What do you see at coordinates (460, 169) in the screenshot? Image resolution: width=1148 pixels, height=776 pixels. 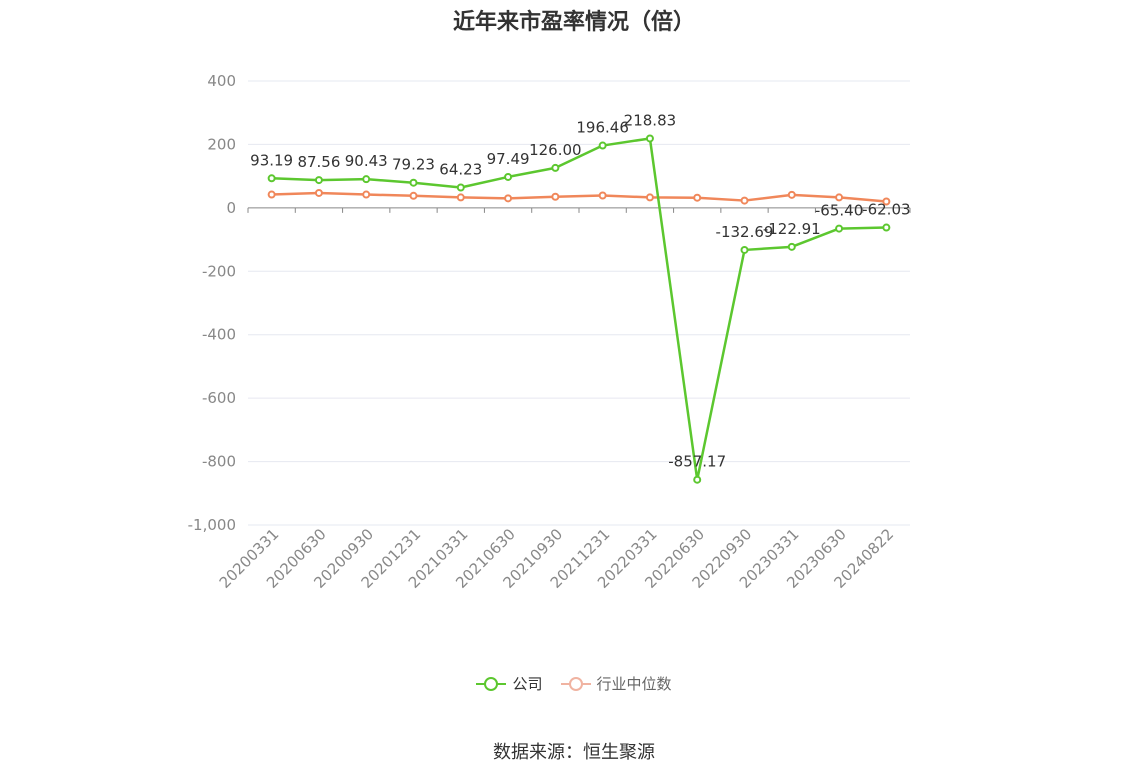 I see `company-data-label: 64.23` at bounding box center [460, 169].